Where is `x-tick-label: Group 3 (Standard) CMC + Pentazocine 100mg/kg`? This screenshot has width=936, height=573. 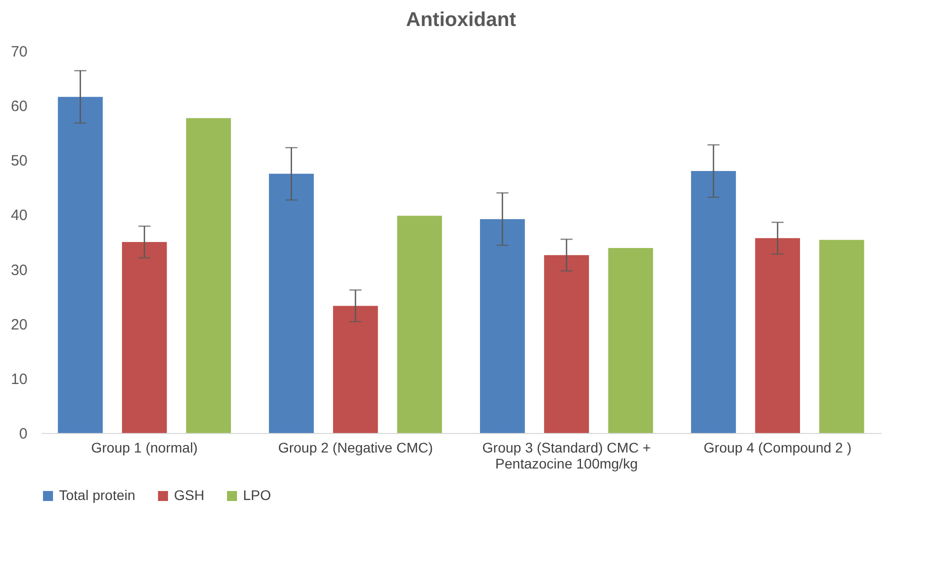 x-tick-label: Group 3 (Standard) CMC + Pentazocine 100mg/kg is located at coordinates (566, 456).